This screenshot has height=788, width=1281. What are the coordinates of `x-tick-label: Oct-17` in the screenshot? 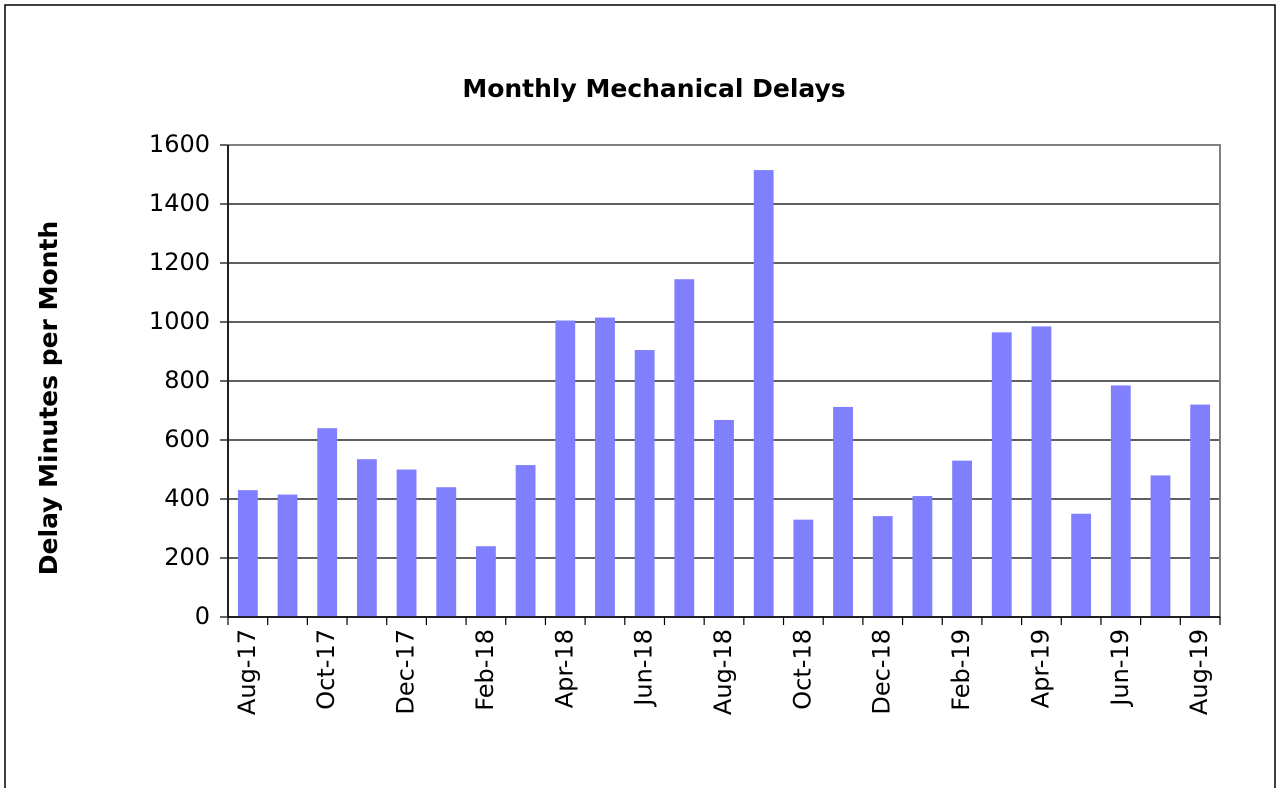 It's located at (326, 669).